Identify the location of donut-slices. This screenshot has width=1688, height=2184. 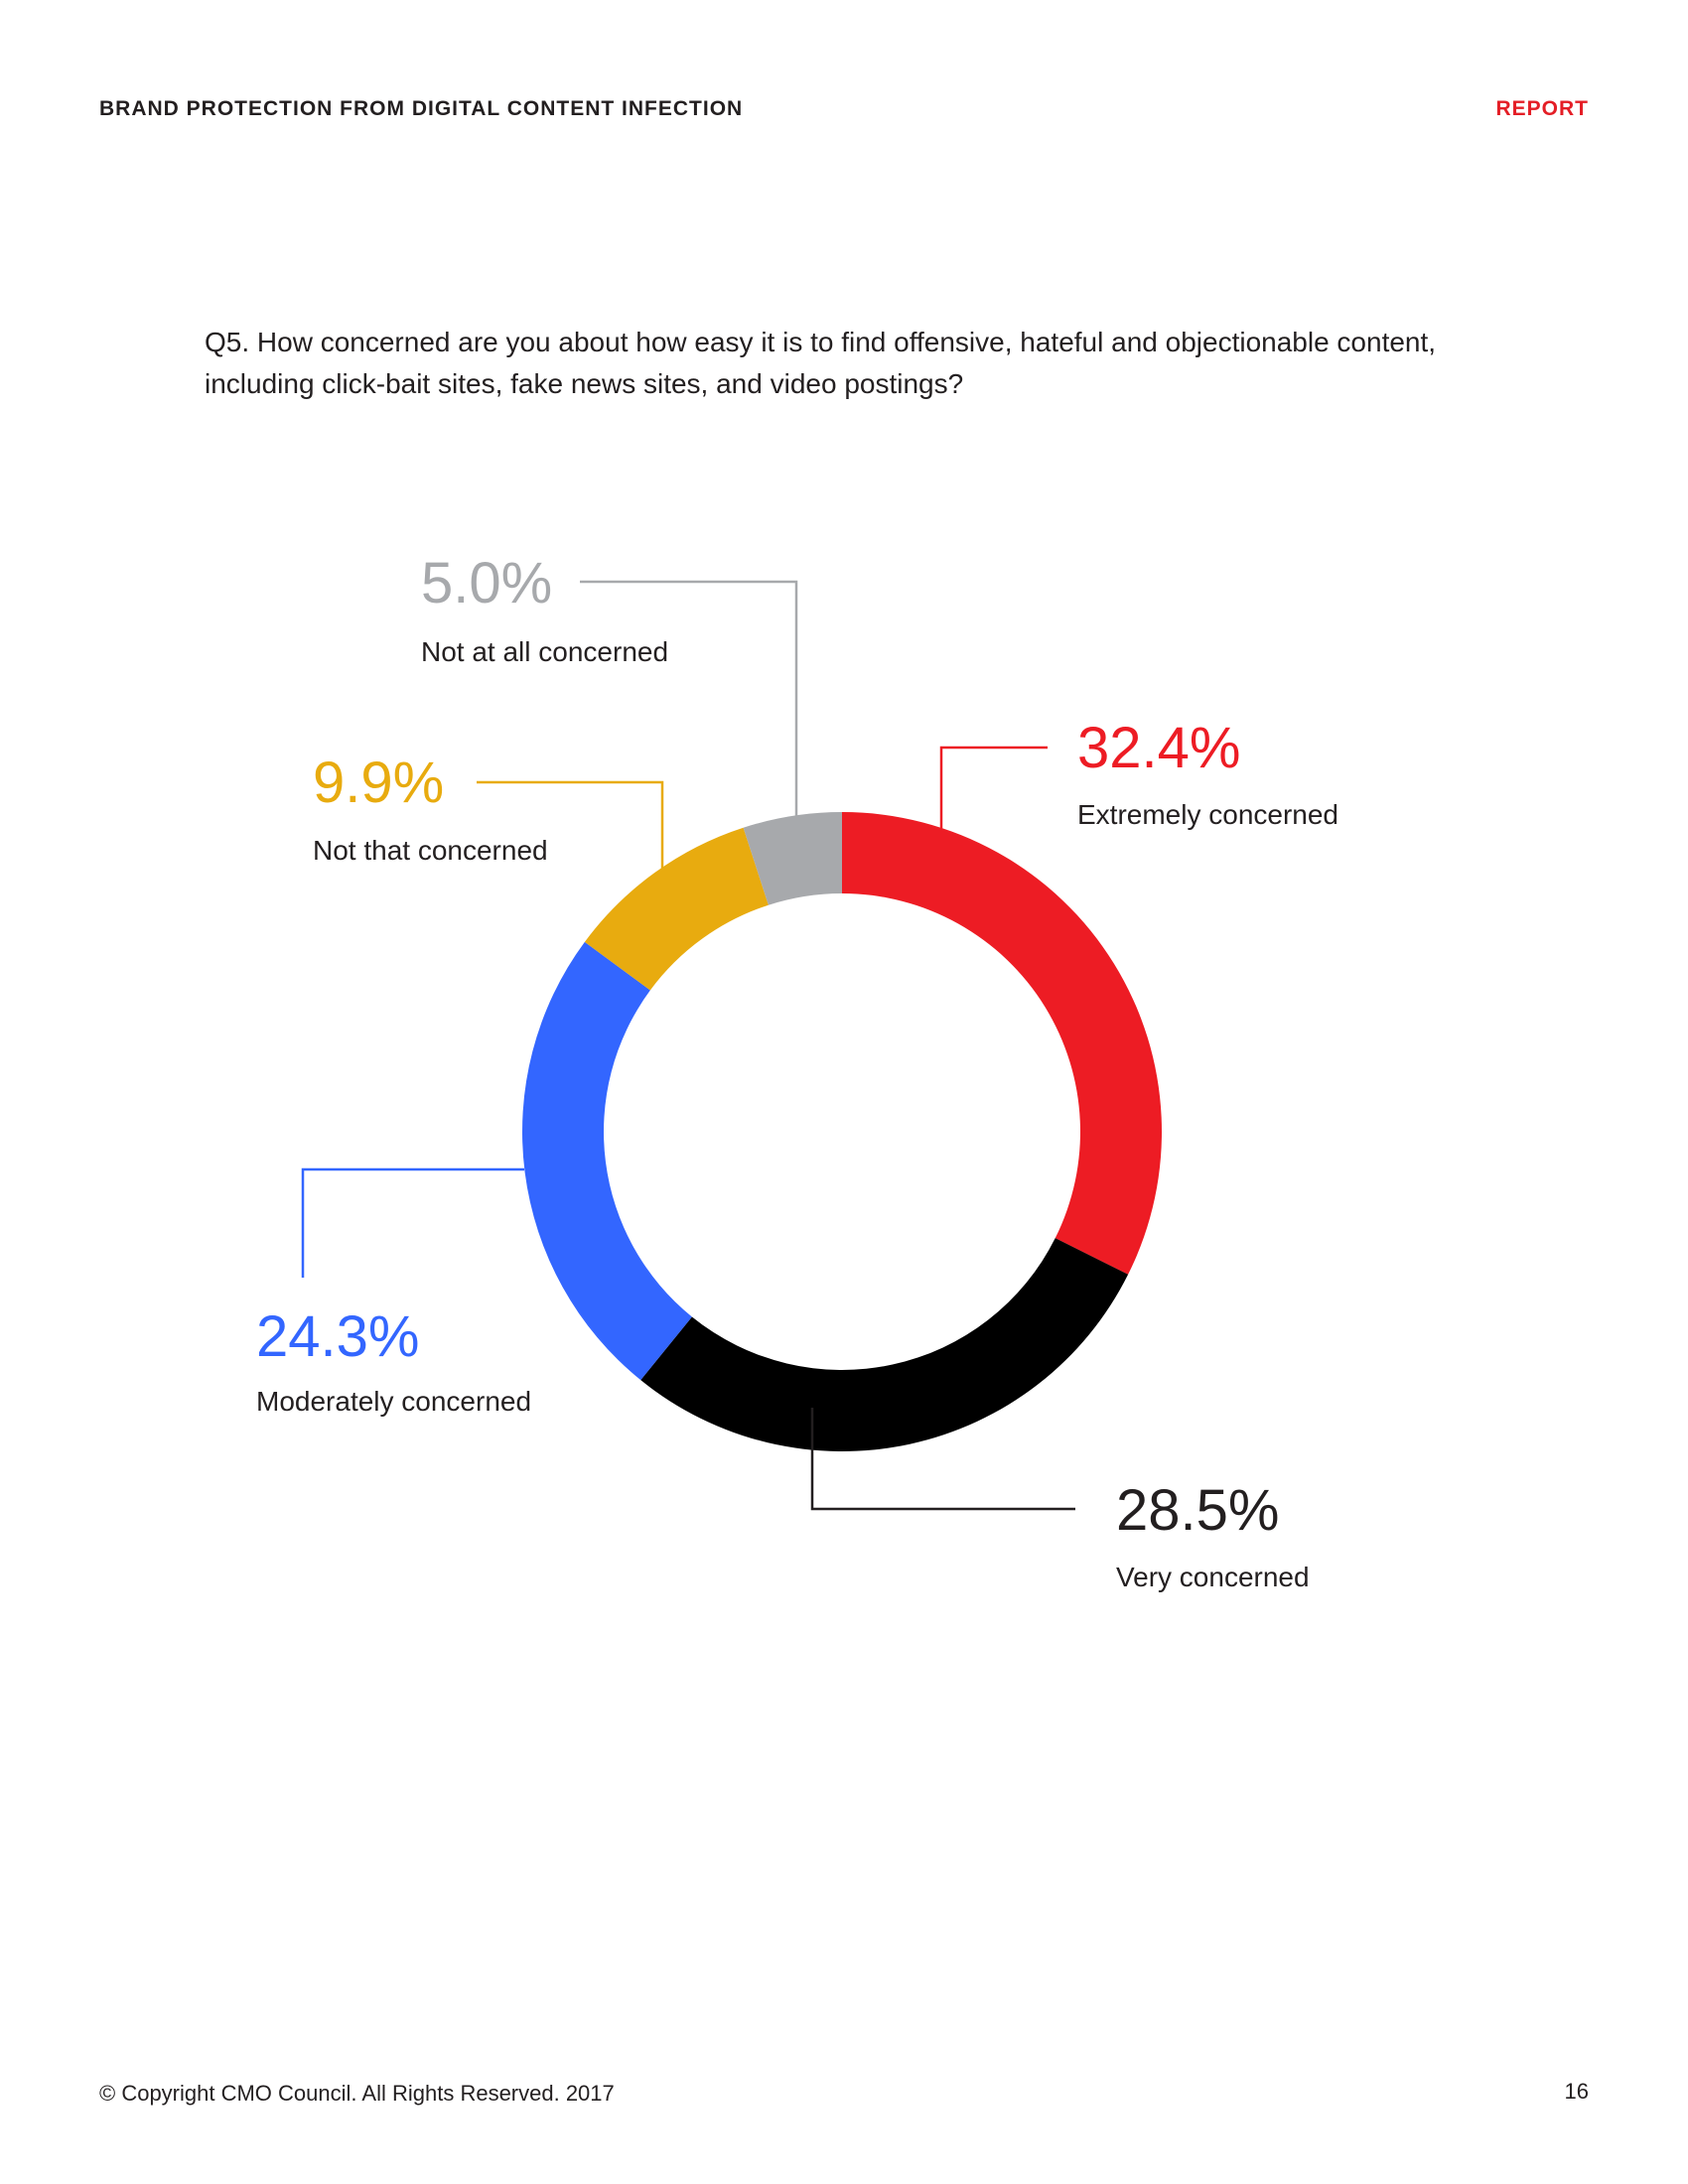
(842, 1132).